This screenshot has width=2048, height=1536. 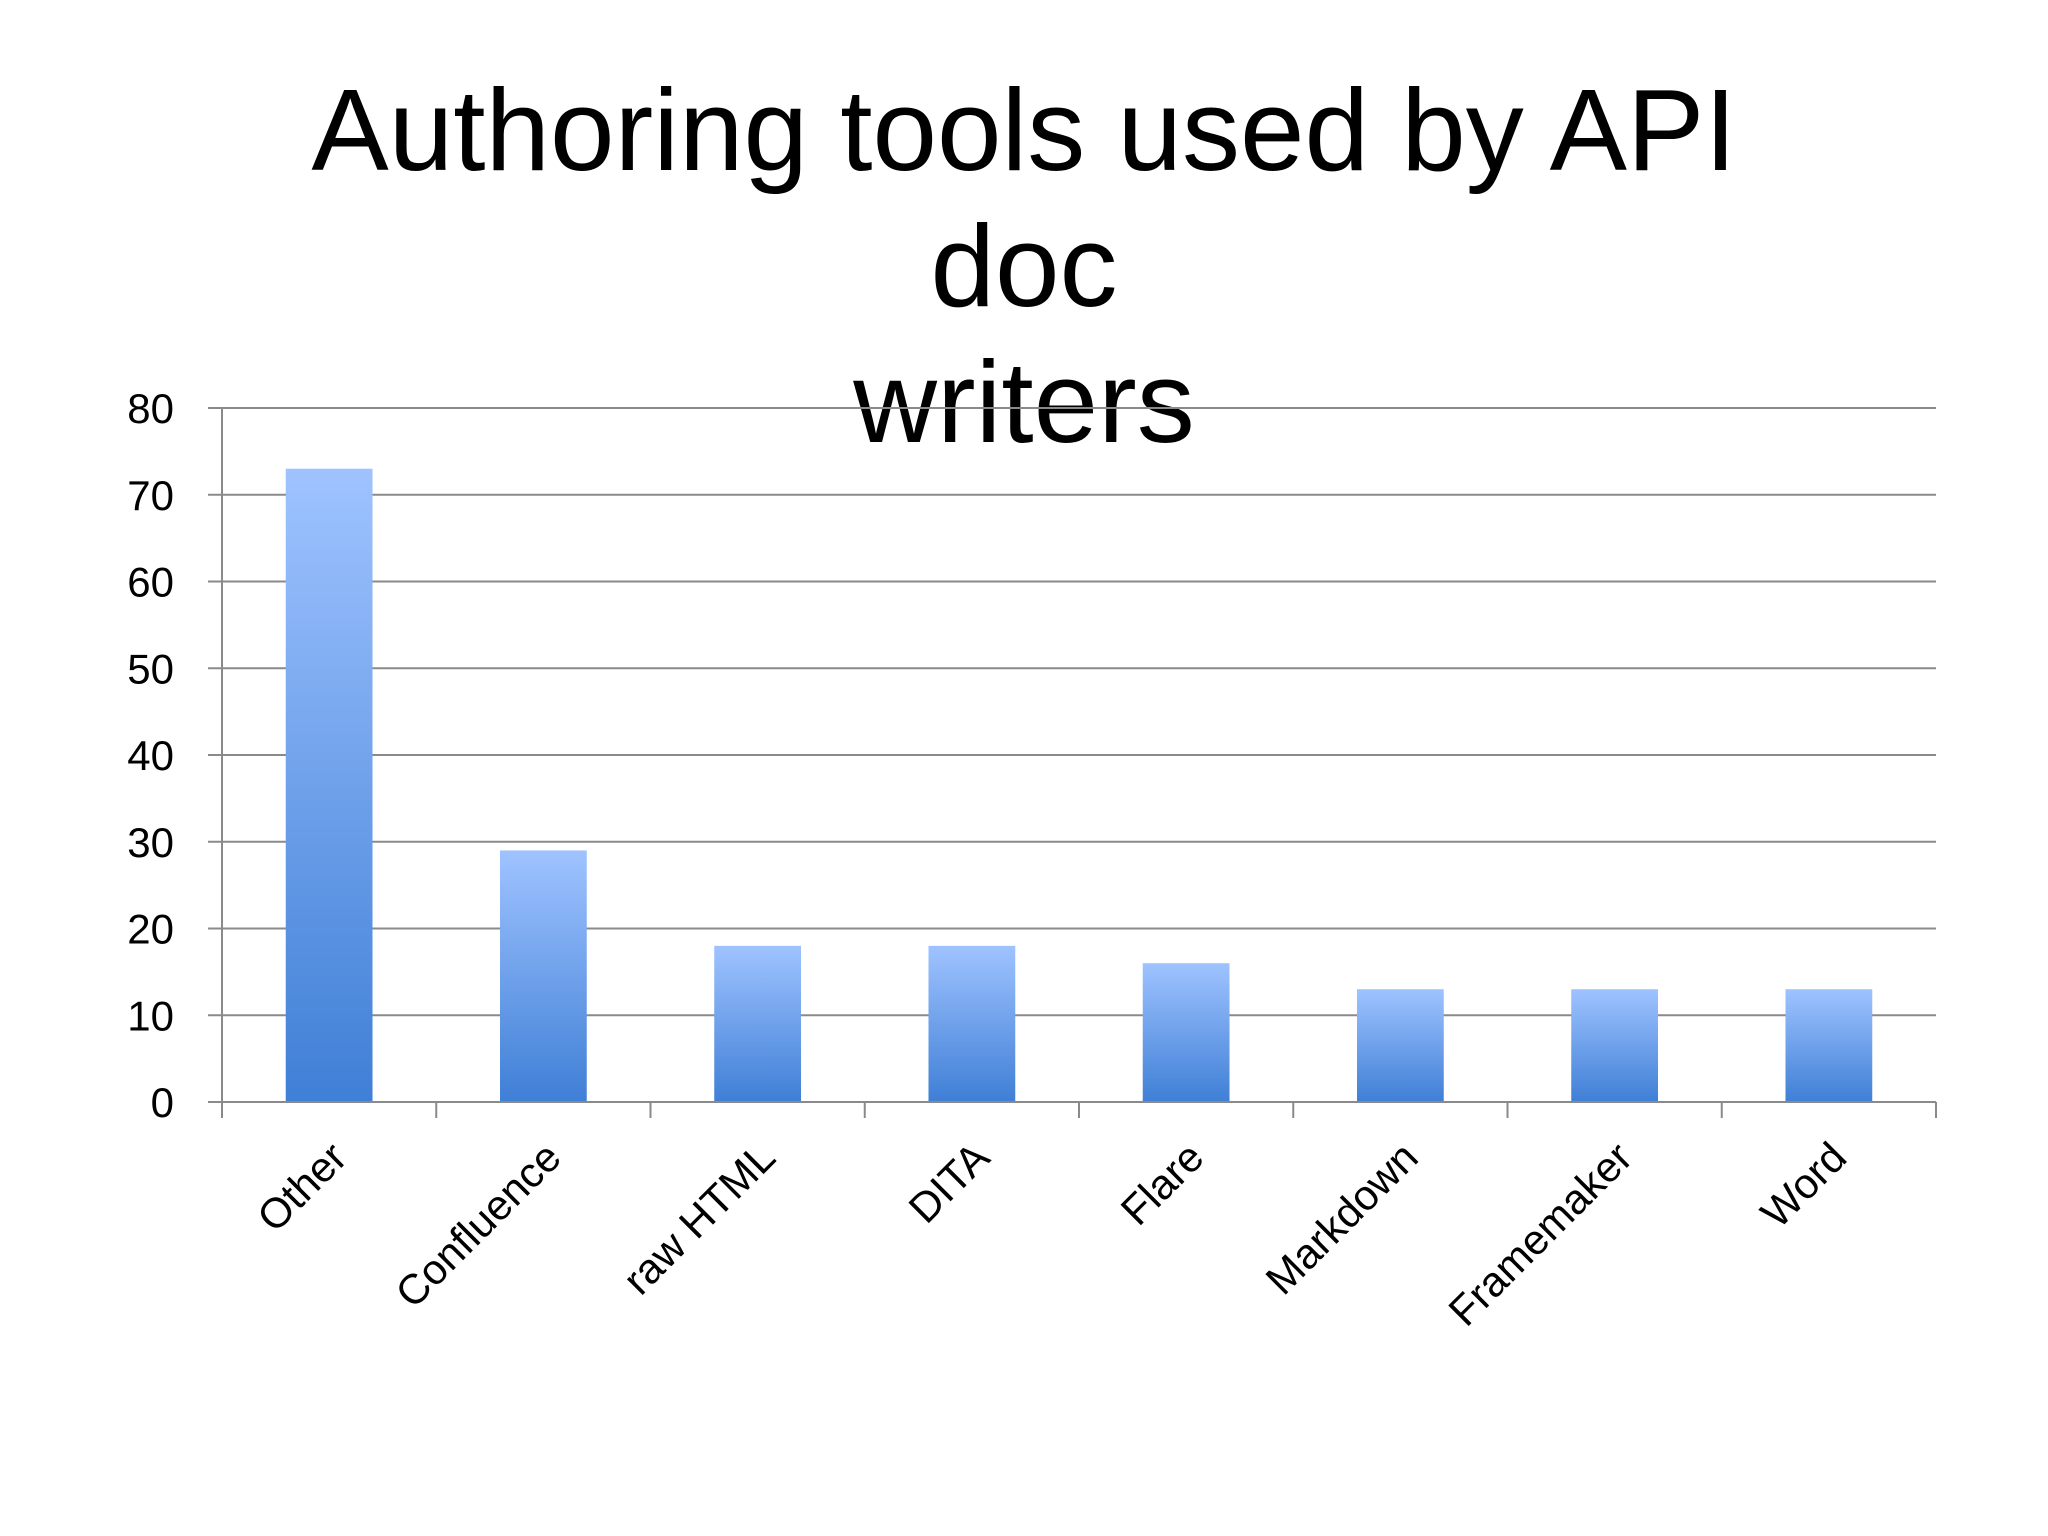 I want to click on y-tick-label-30: 30, so click(x=150, y=842).